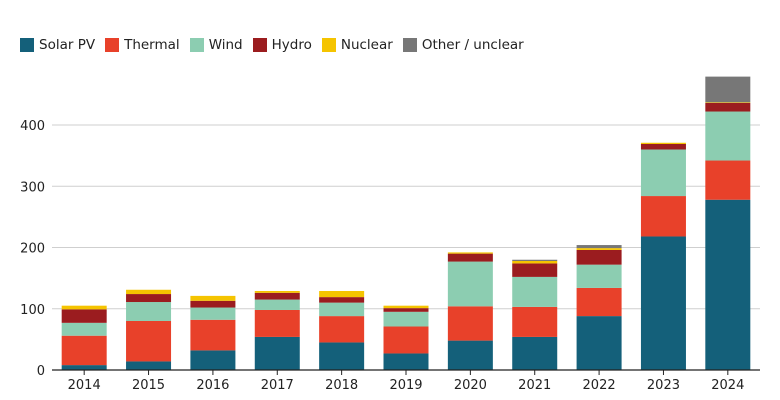 The width and height of the screenshot is (780, 400). What do you see at coordinates (277, 385) in the screenshot?
I see `x-tick-label: 2017` at bounding box center [277, 385].